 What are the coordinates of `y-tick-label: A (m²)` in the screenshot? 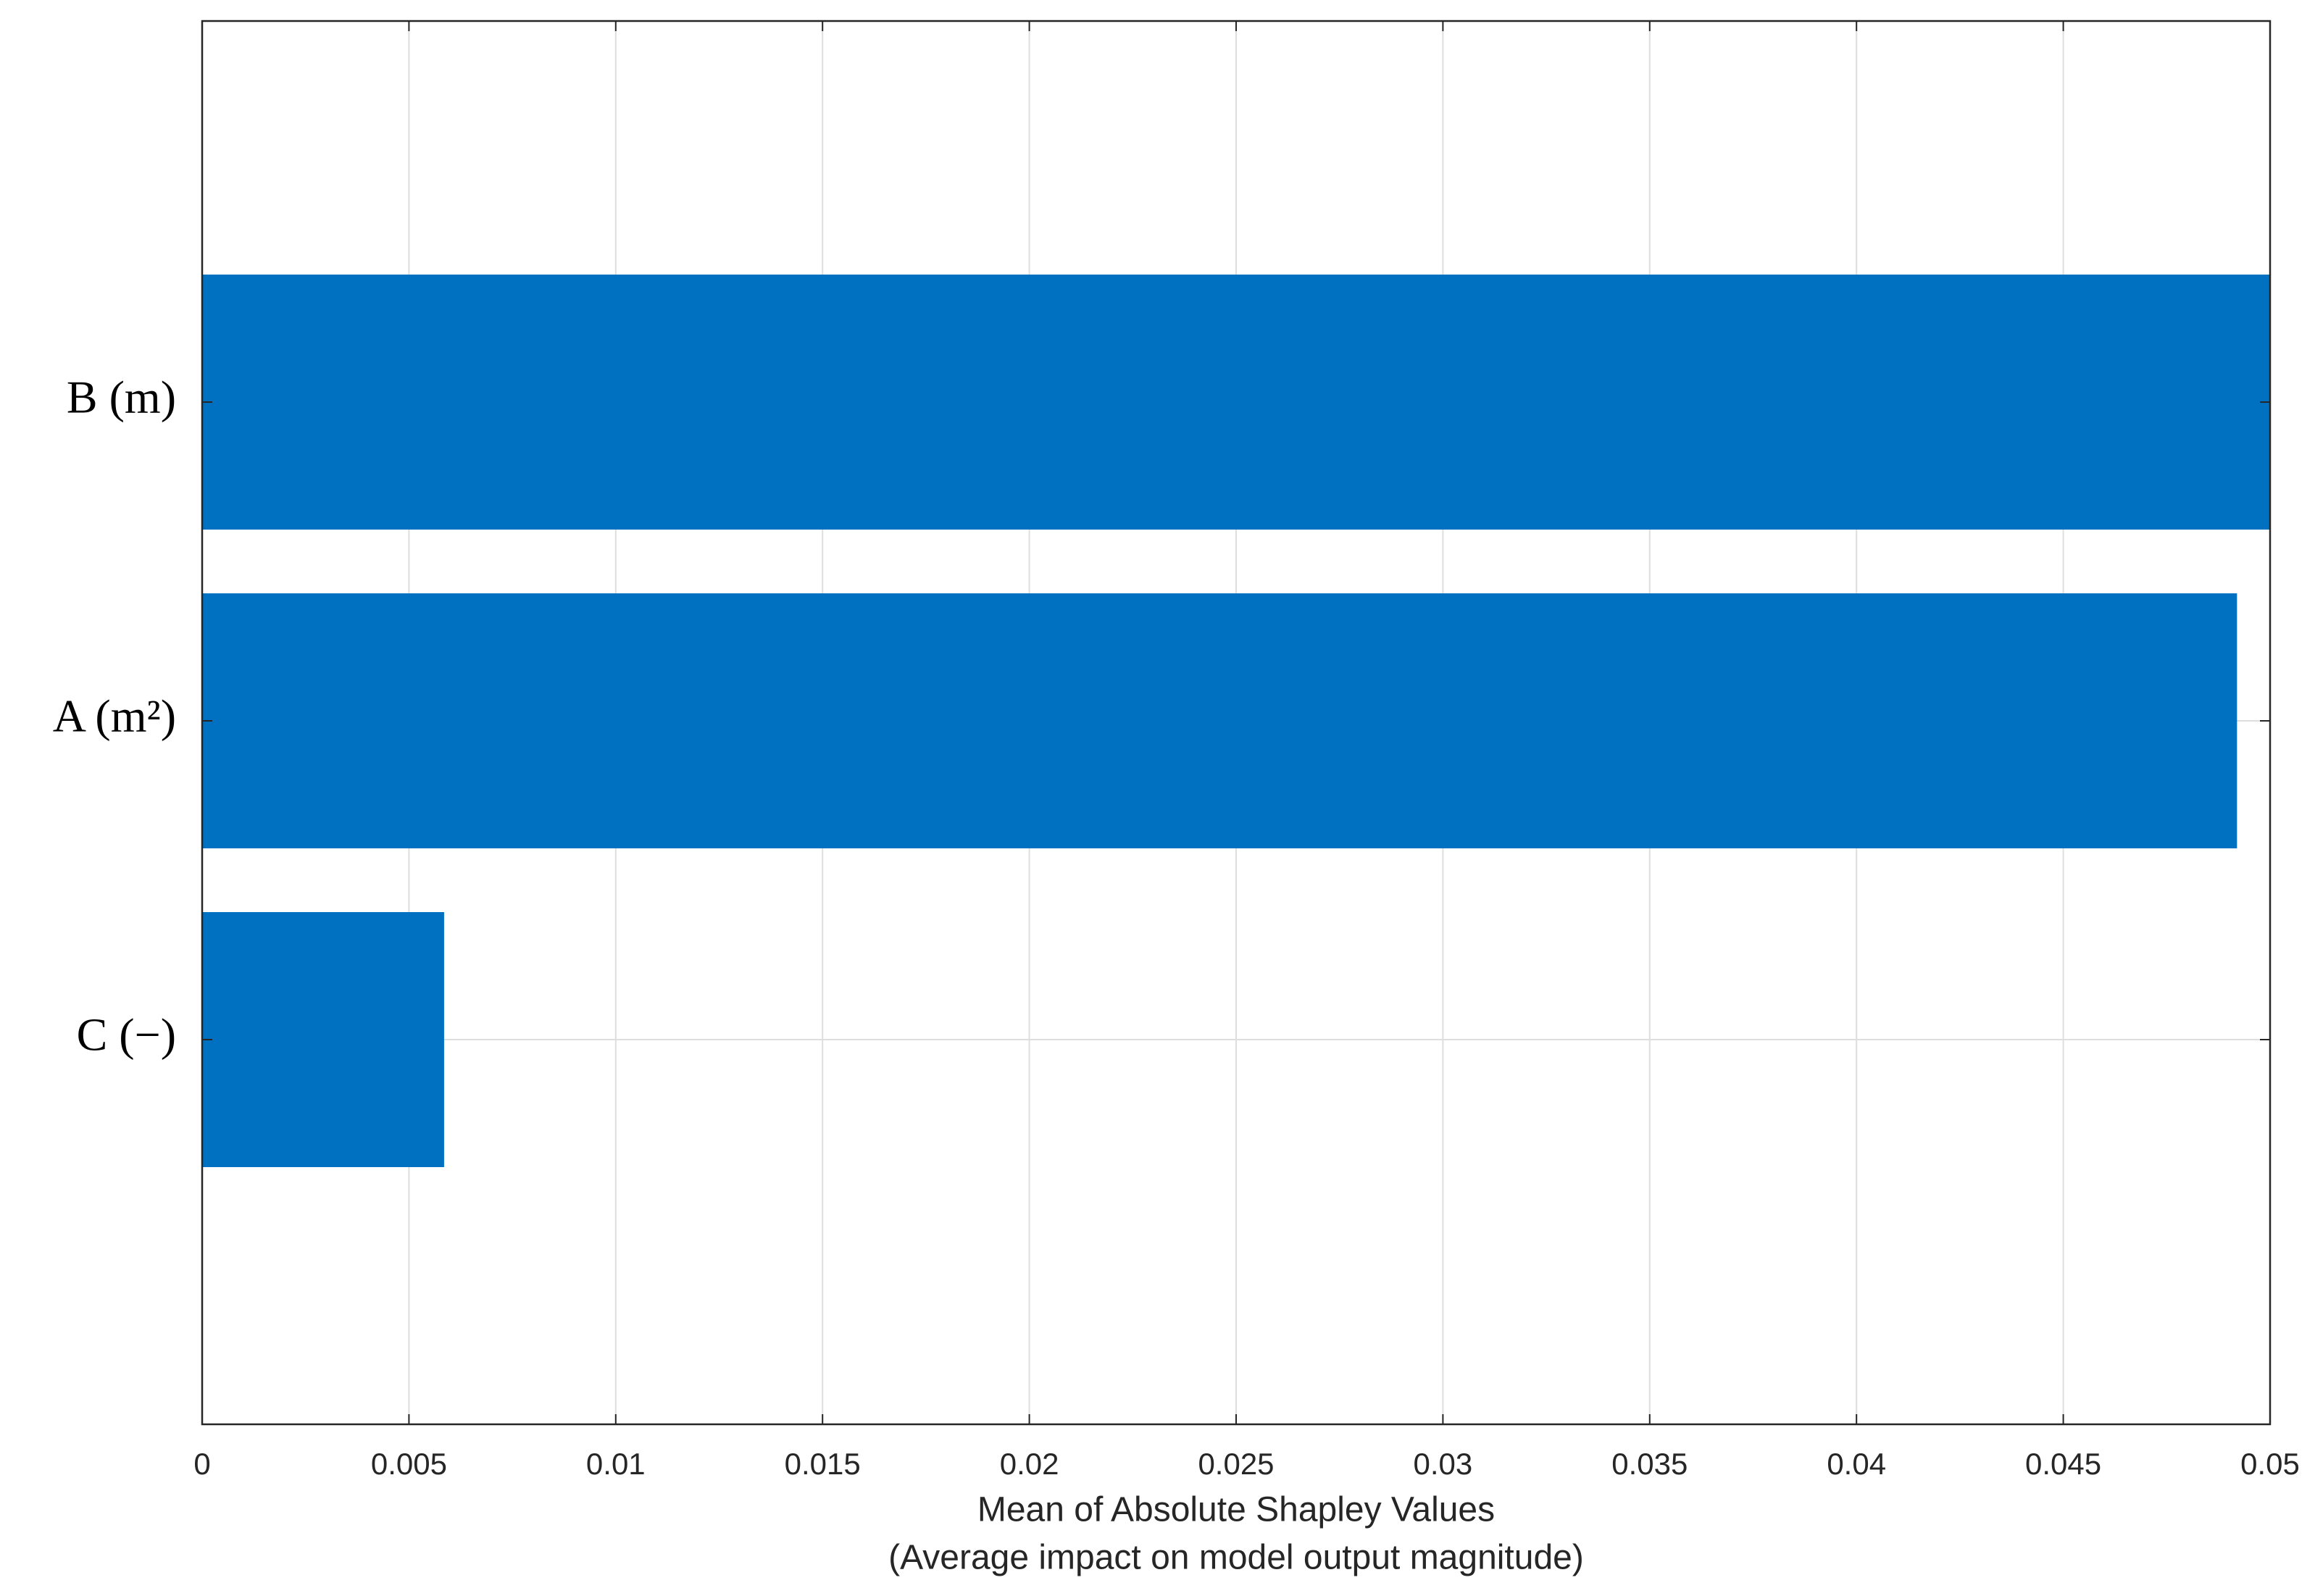 It's located at (114, 716).